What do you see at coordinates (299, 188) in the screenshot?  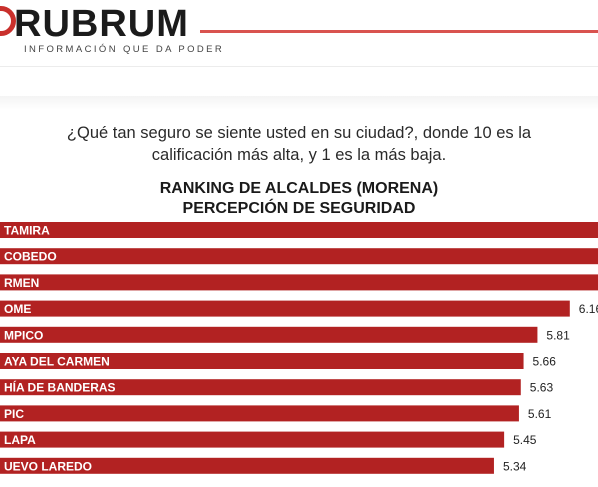 I see `chart-title: RANKING DE ALCALDES (MORENA)` at bounding box center [299, 188].